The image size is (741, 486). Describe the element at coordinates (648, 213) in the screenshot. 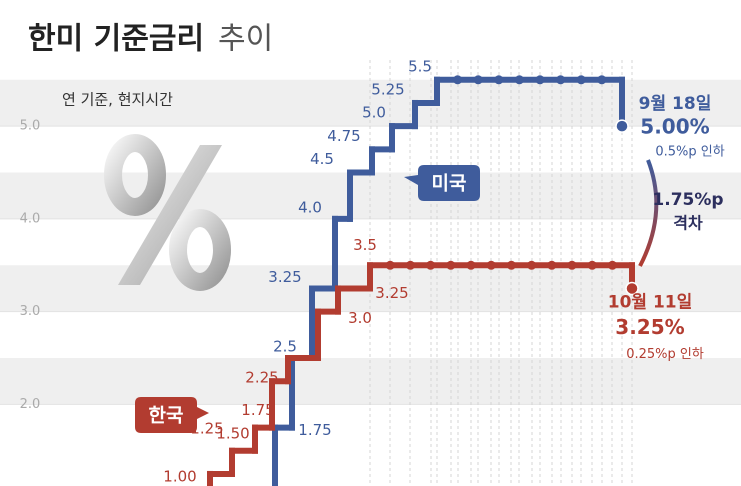

I see `gap-bracket` at that location.